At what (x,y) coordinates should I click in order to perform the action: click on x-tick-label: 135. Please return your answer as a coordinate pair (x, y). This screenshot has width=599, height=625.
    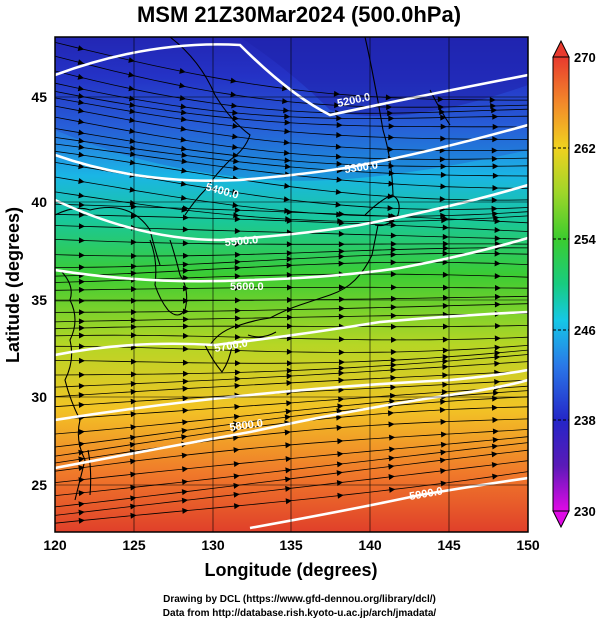
    Looking at the image, I should click on (291, 545).